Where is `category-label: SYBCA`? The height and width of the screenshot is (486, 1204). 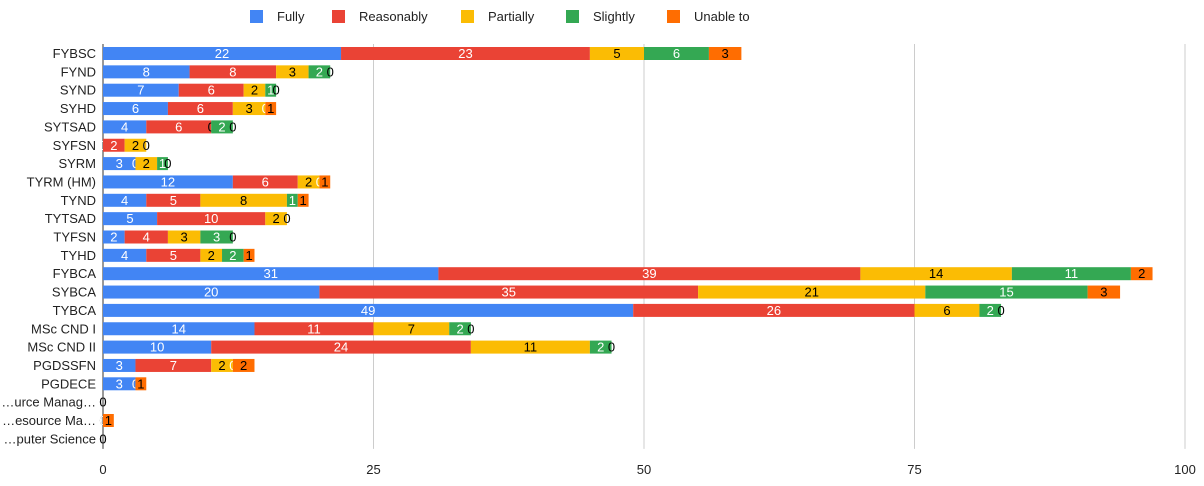 category-label: SYBCA is located at coordinates (74, 292).